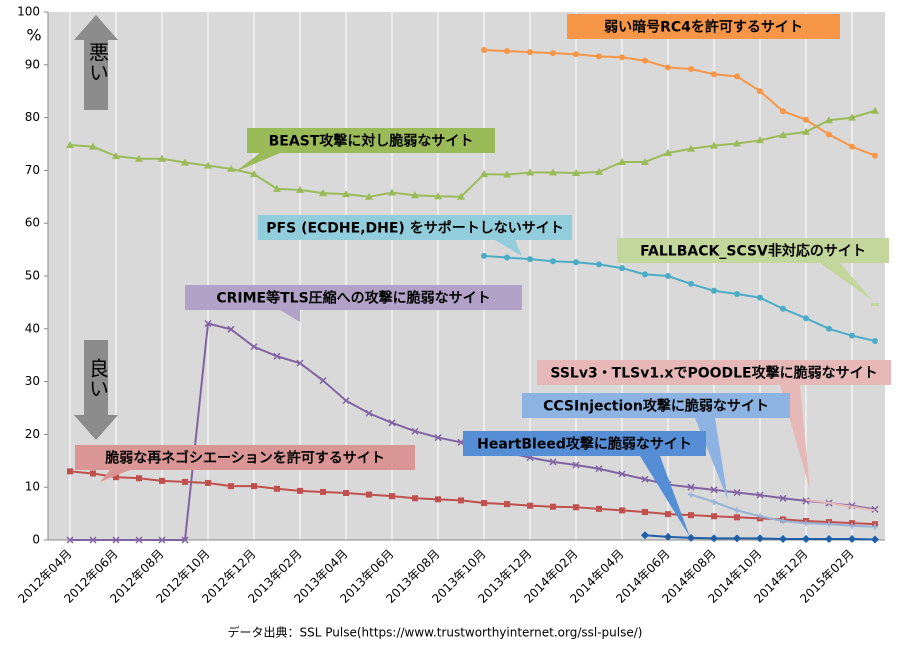 Image resolution: width=899 pixels, height=646 pixels. What do you see at coordinates (32, 223) in the screenshot?
I see `y-tick-label: 60` at bounding box center [32, 223].